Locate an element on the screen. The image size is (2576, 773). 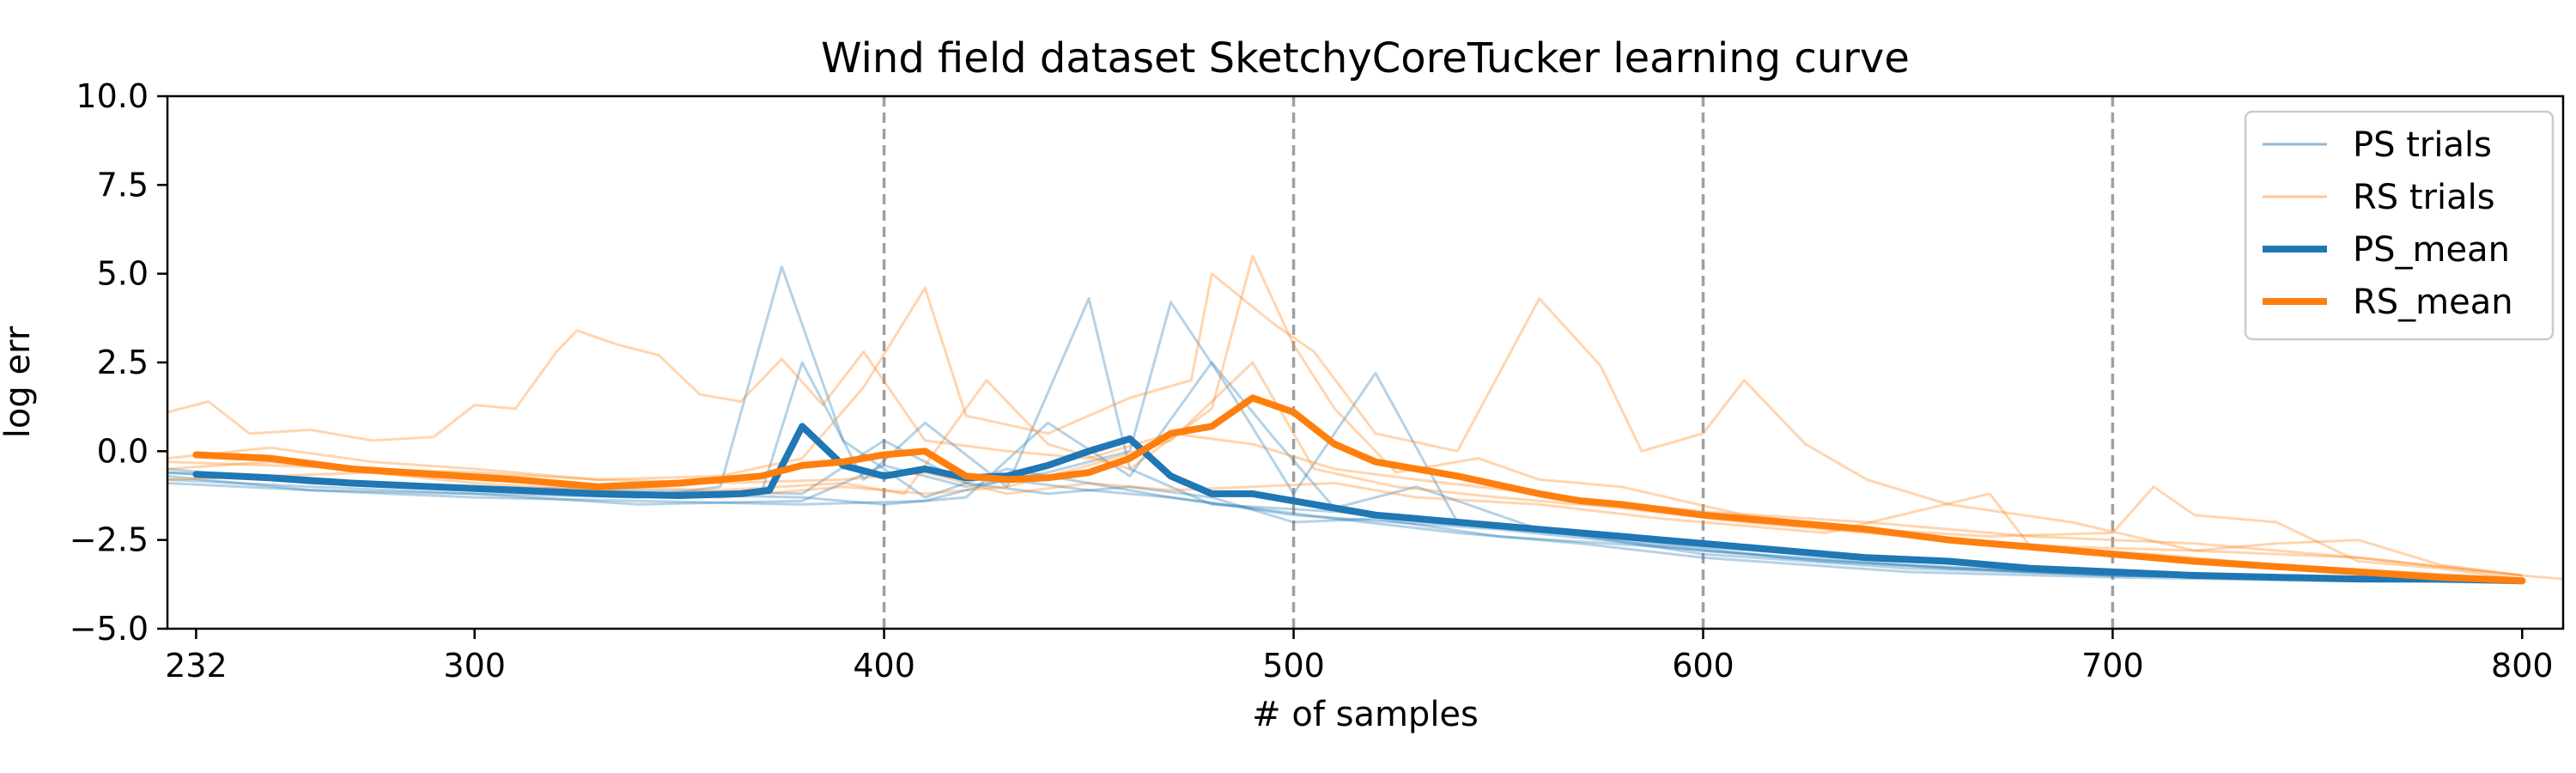
x-tick-label-500: 500 is located at coordinates (1294, 666).